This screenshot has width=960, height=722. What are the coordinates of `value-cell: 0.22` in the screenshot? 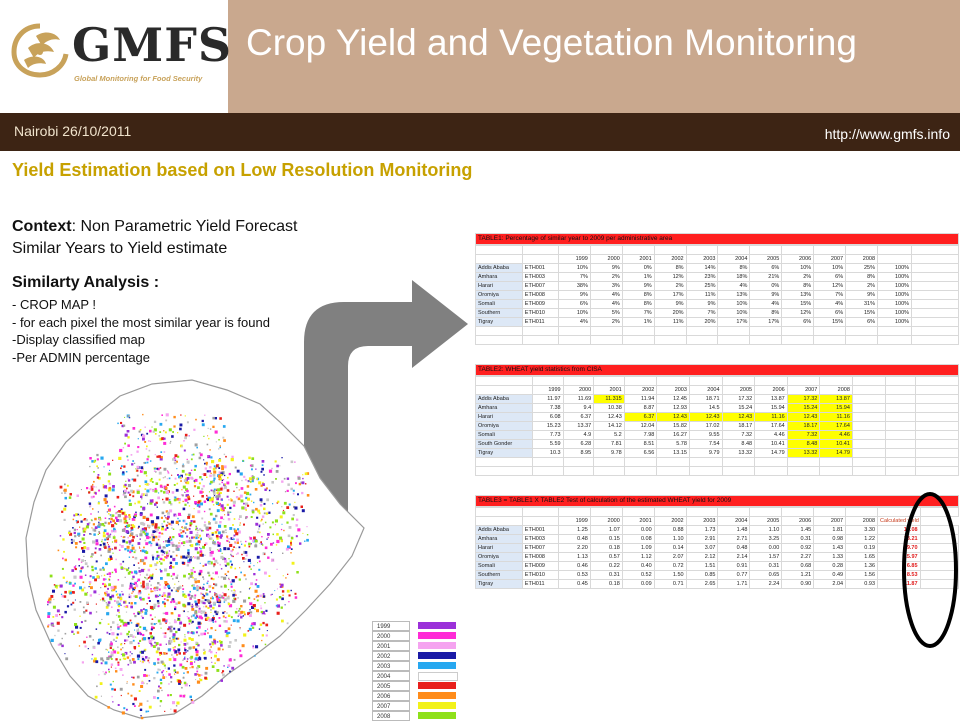 It's located at (606, 566).